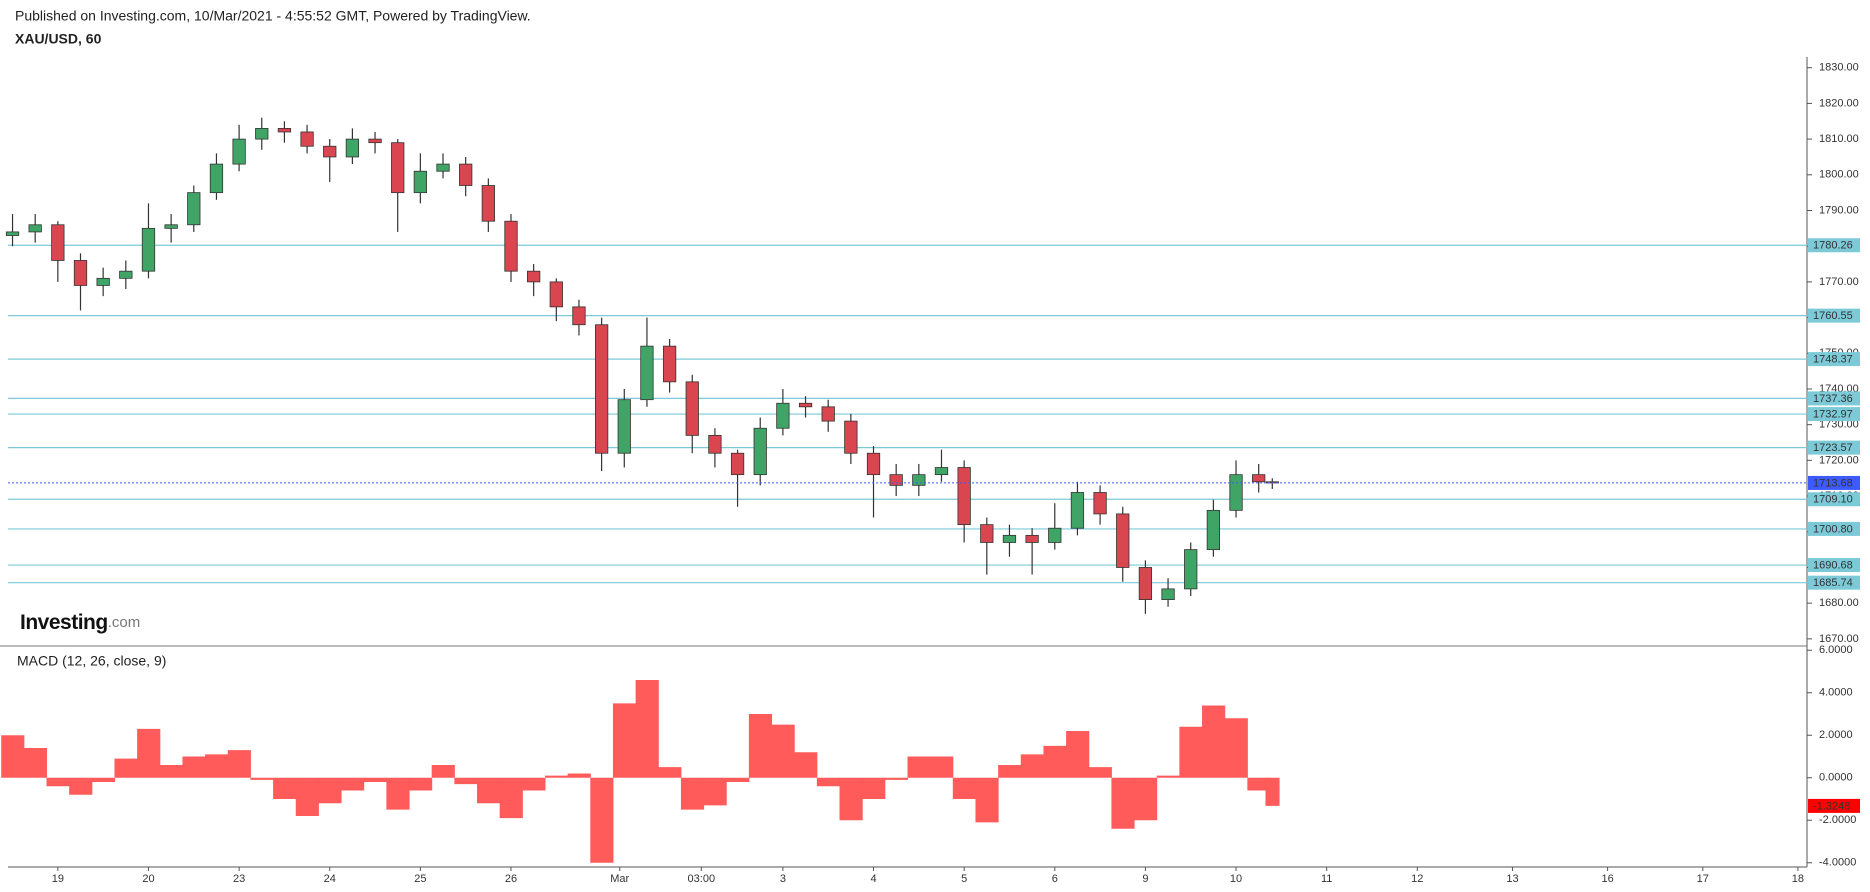  What do you see at coordinates (58, 39) in the screenshot?
I see `symbol: XAU/USD, 60` at bounding box center [58, 39].